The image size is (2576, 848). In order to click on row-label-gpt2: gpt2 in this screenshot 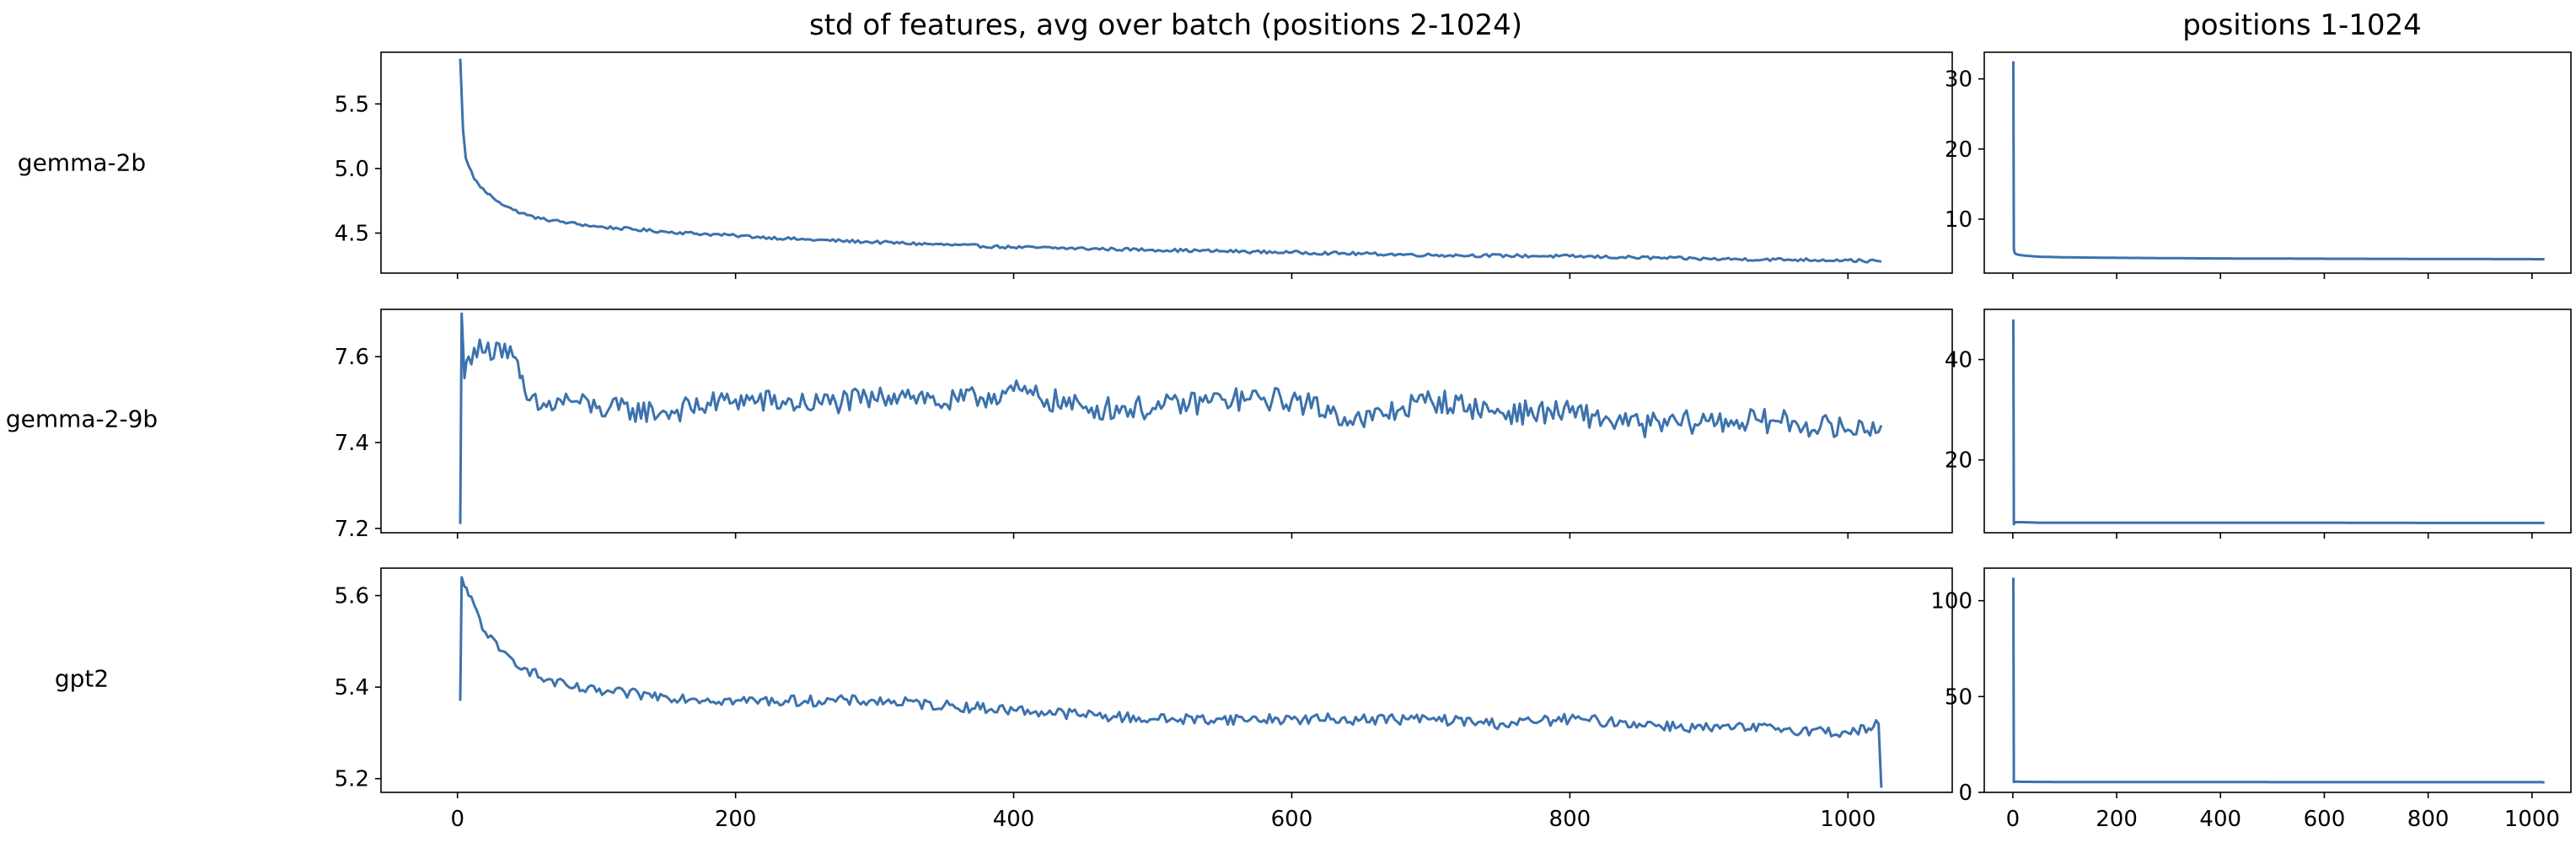, I will do `click(82, 678)`.